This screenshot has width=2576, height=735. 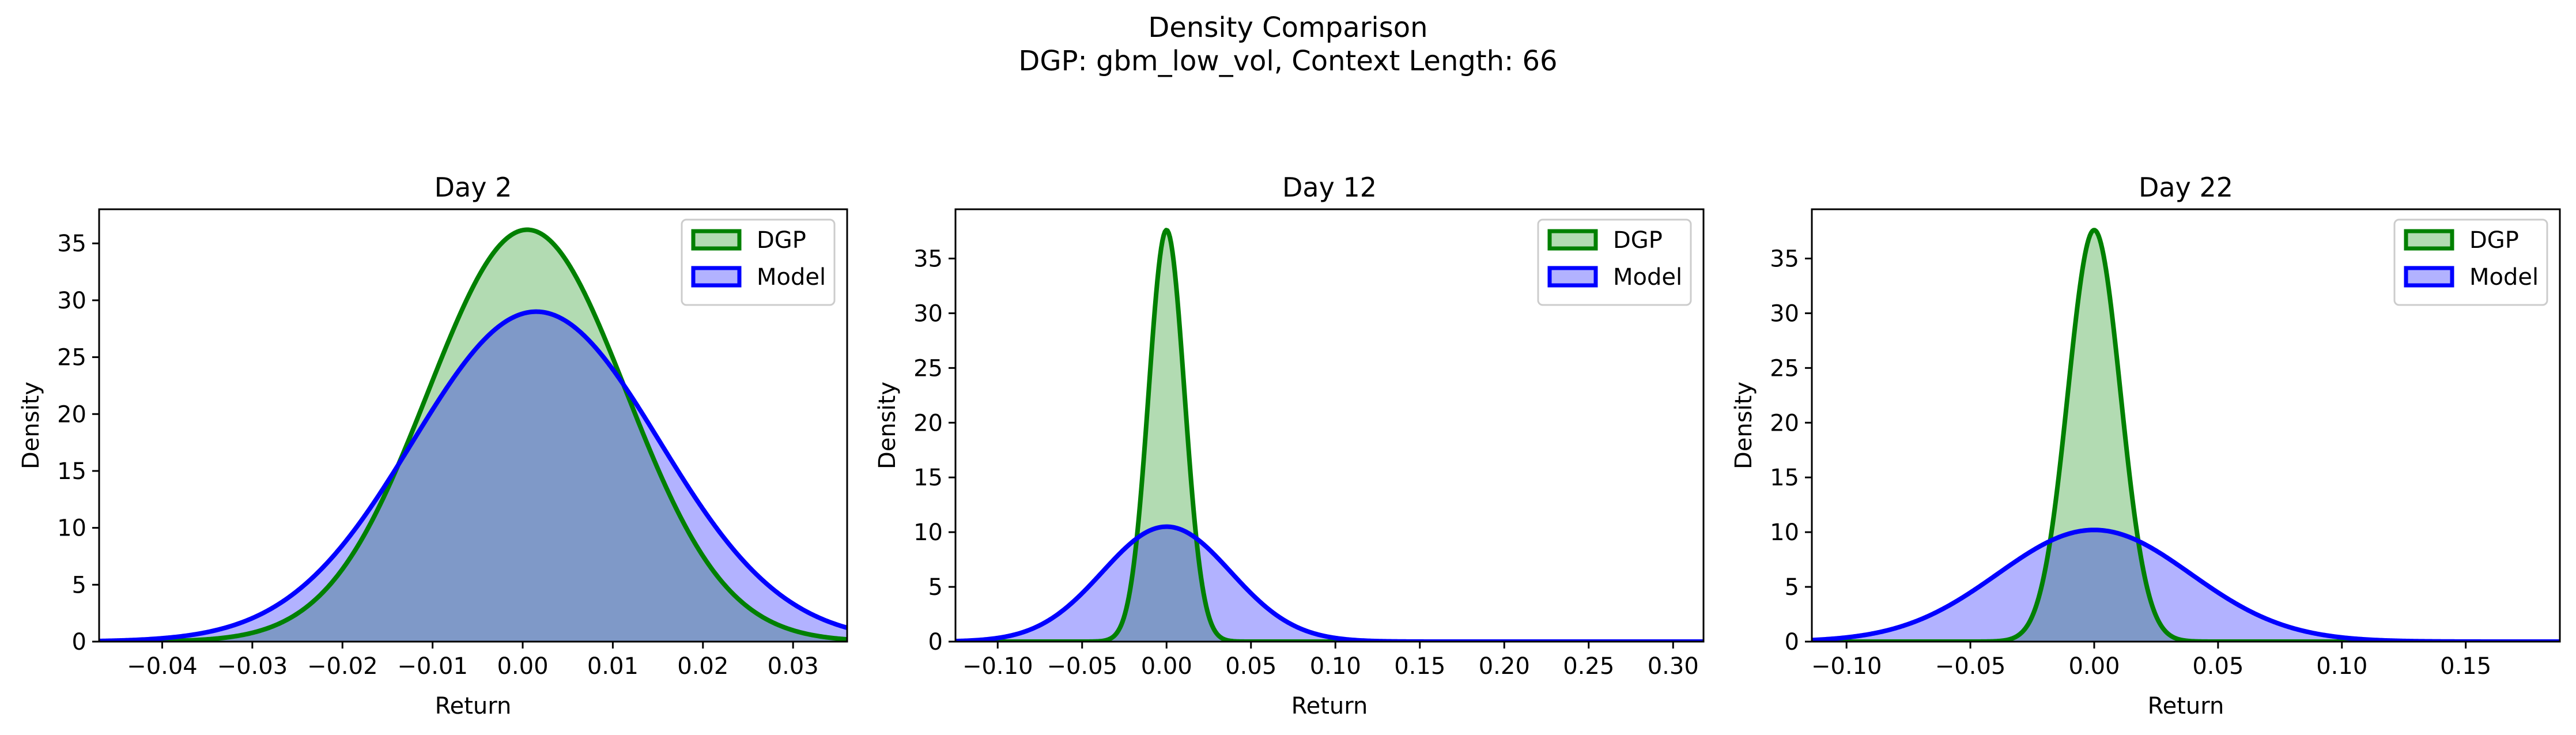 What do you see at coordinates (1673, 666) in the screenshot?
I see `x-tick-label: 0.30` at bounding box center [1673, 666].